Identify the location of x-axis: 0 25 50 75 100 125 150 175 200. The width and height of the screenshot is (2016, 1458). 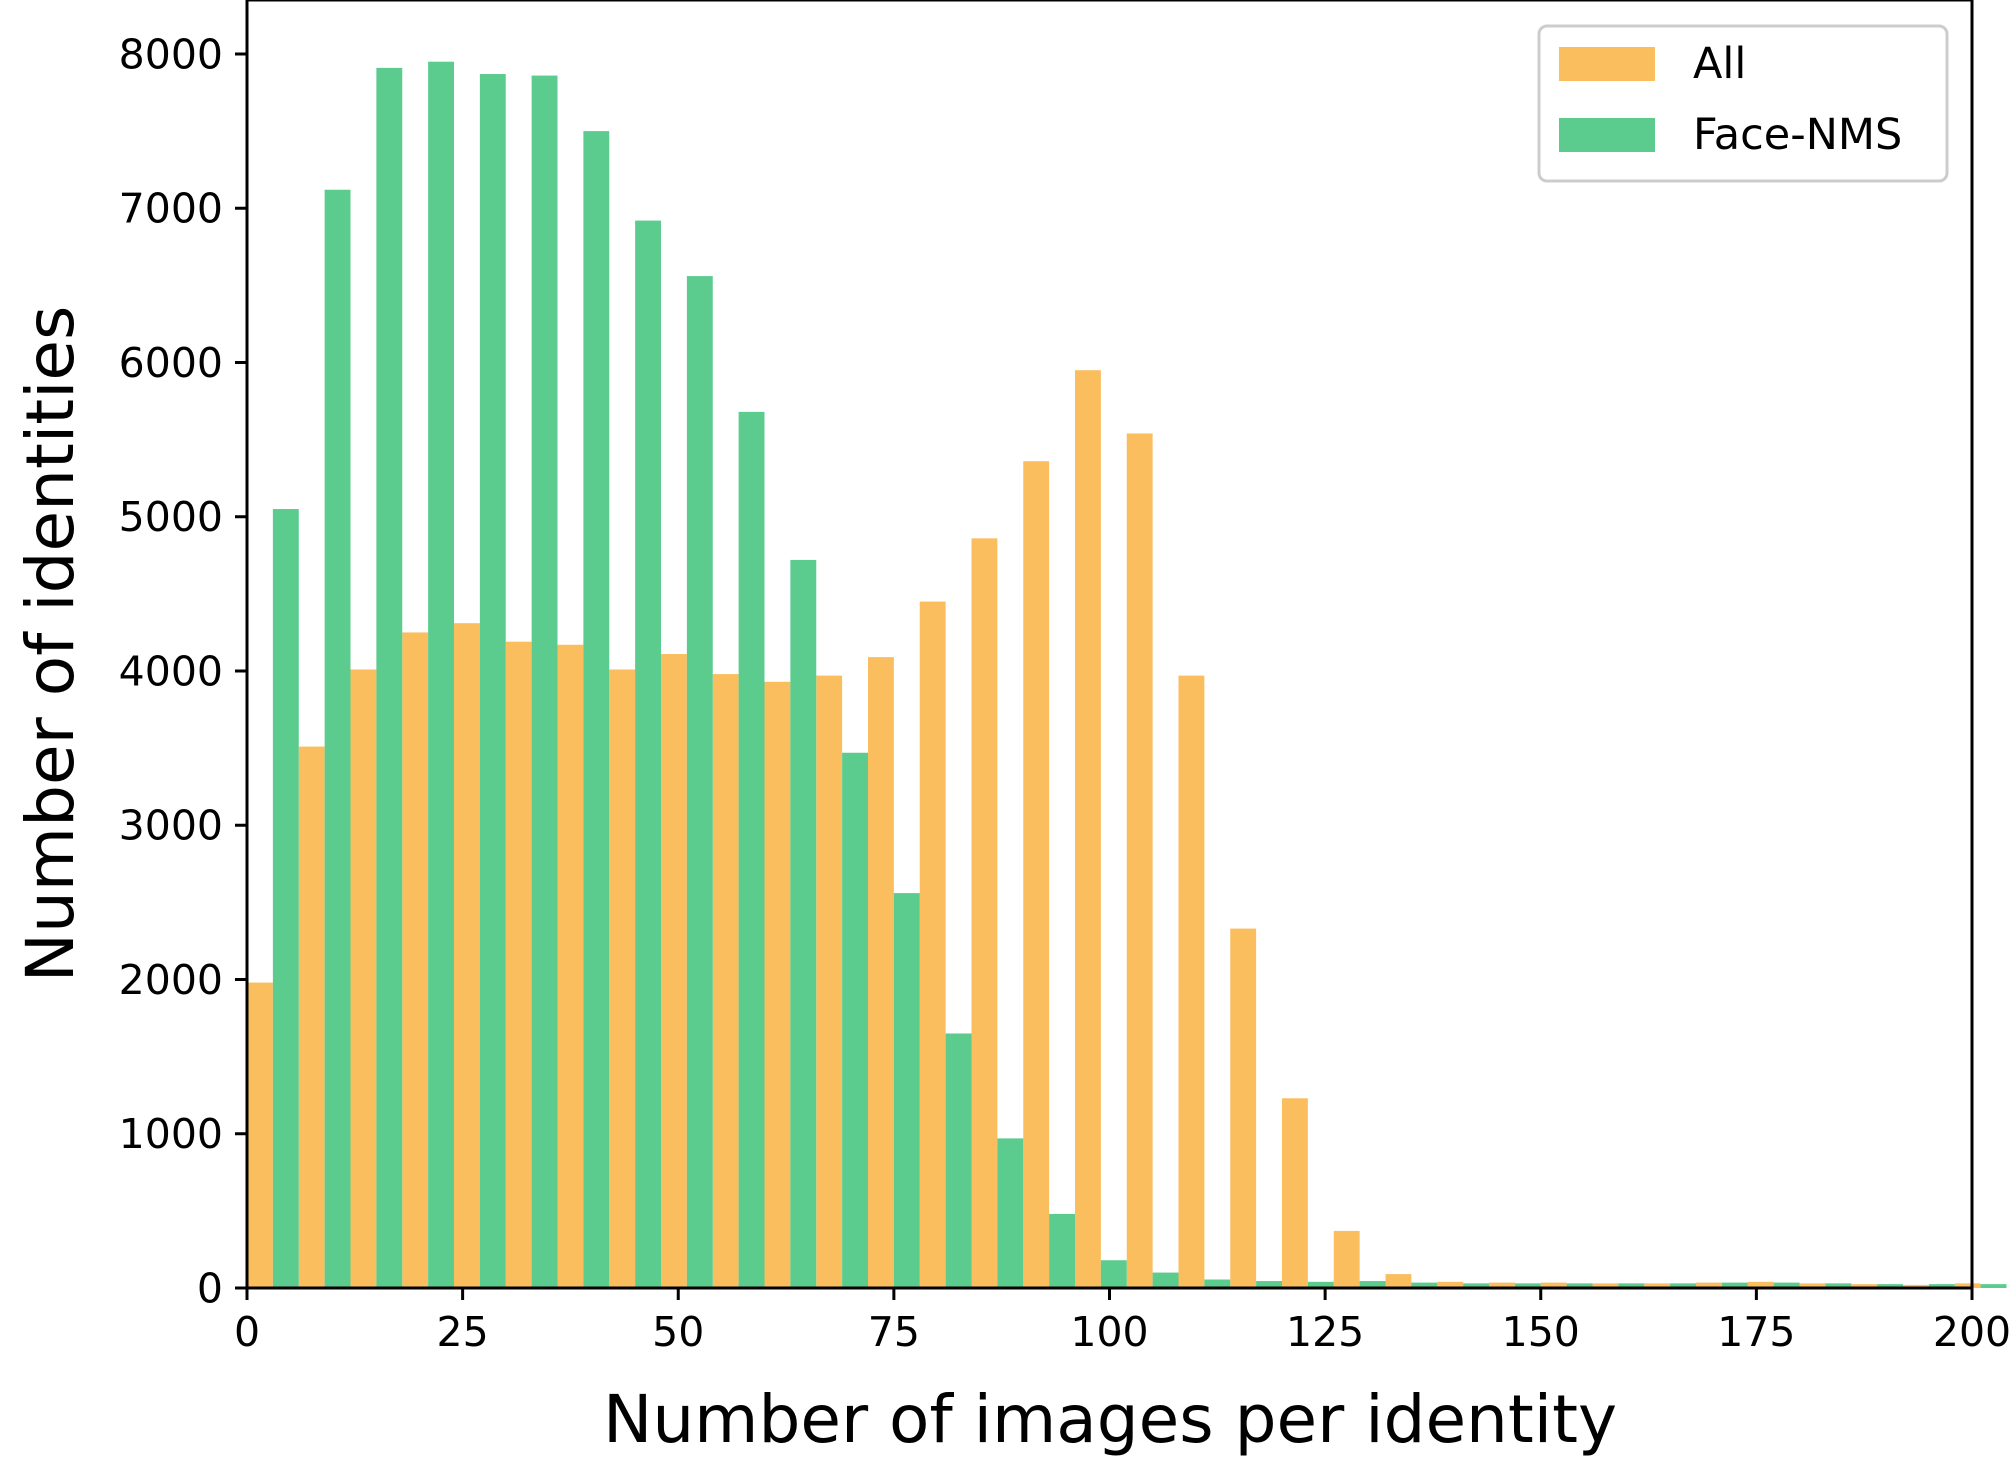
(1122, 1322).